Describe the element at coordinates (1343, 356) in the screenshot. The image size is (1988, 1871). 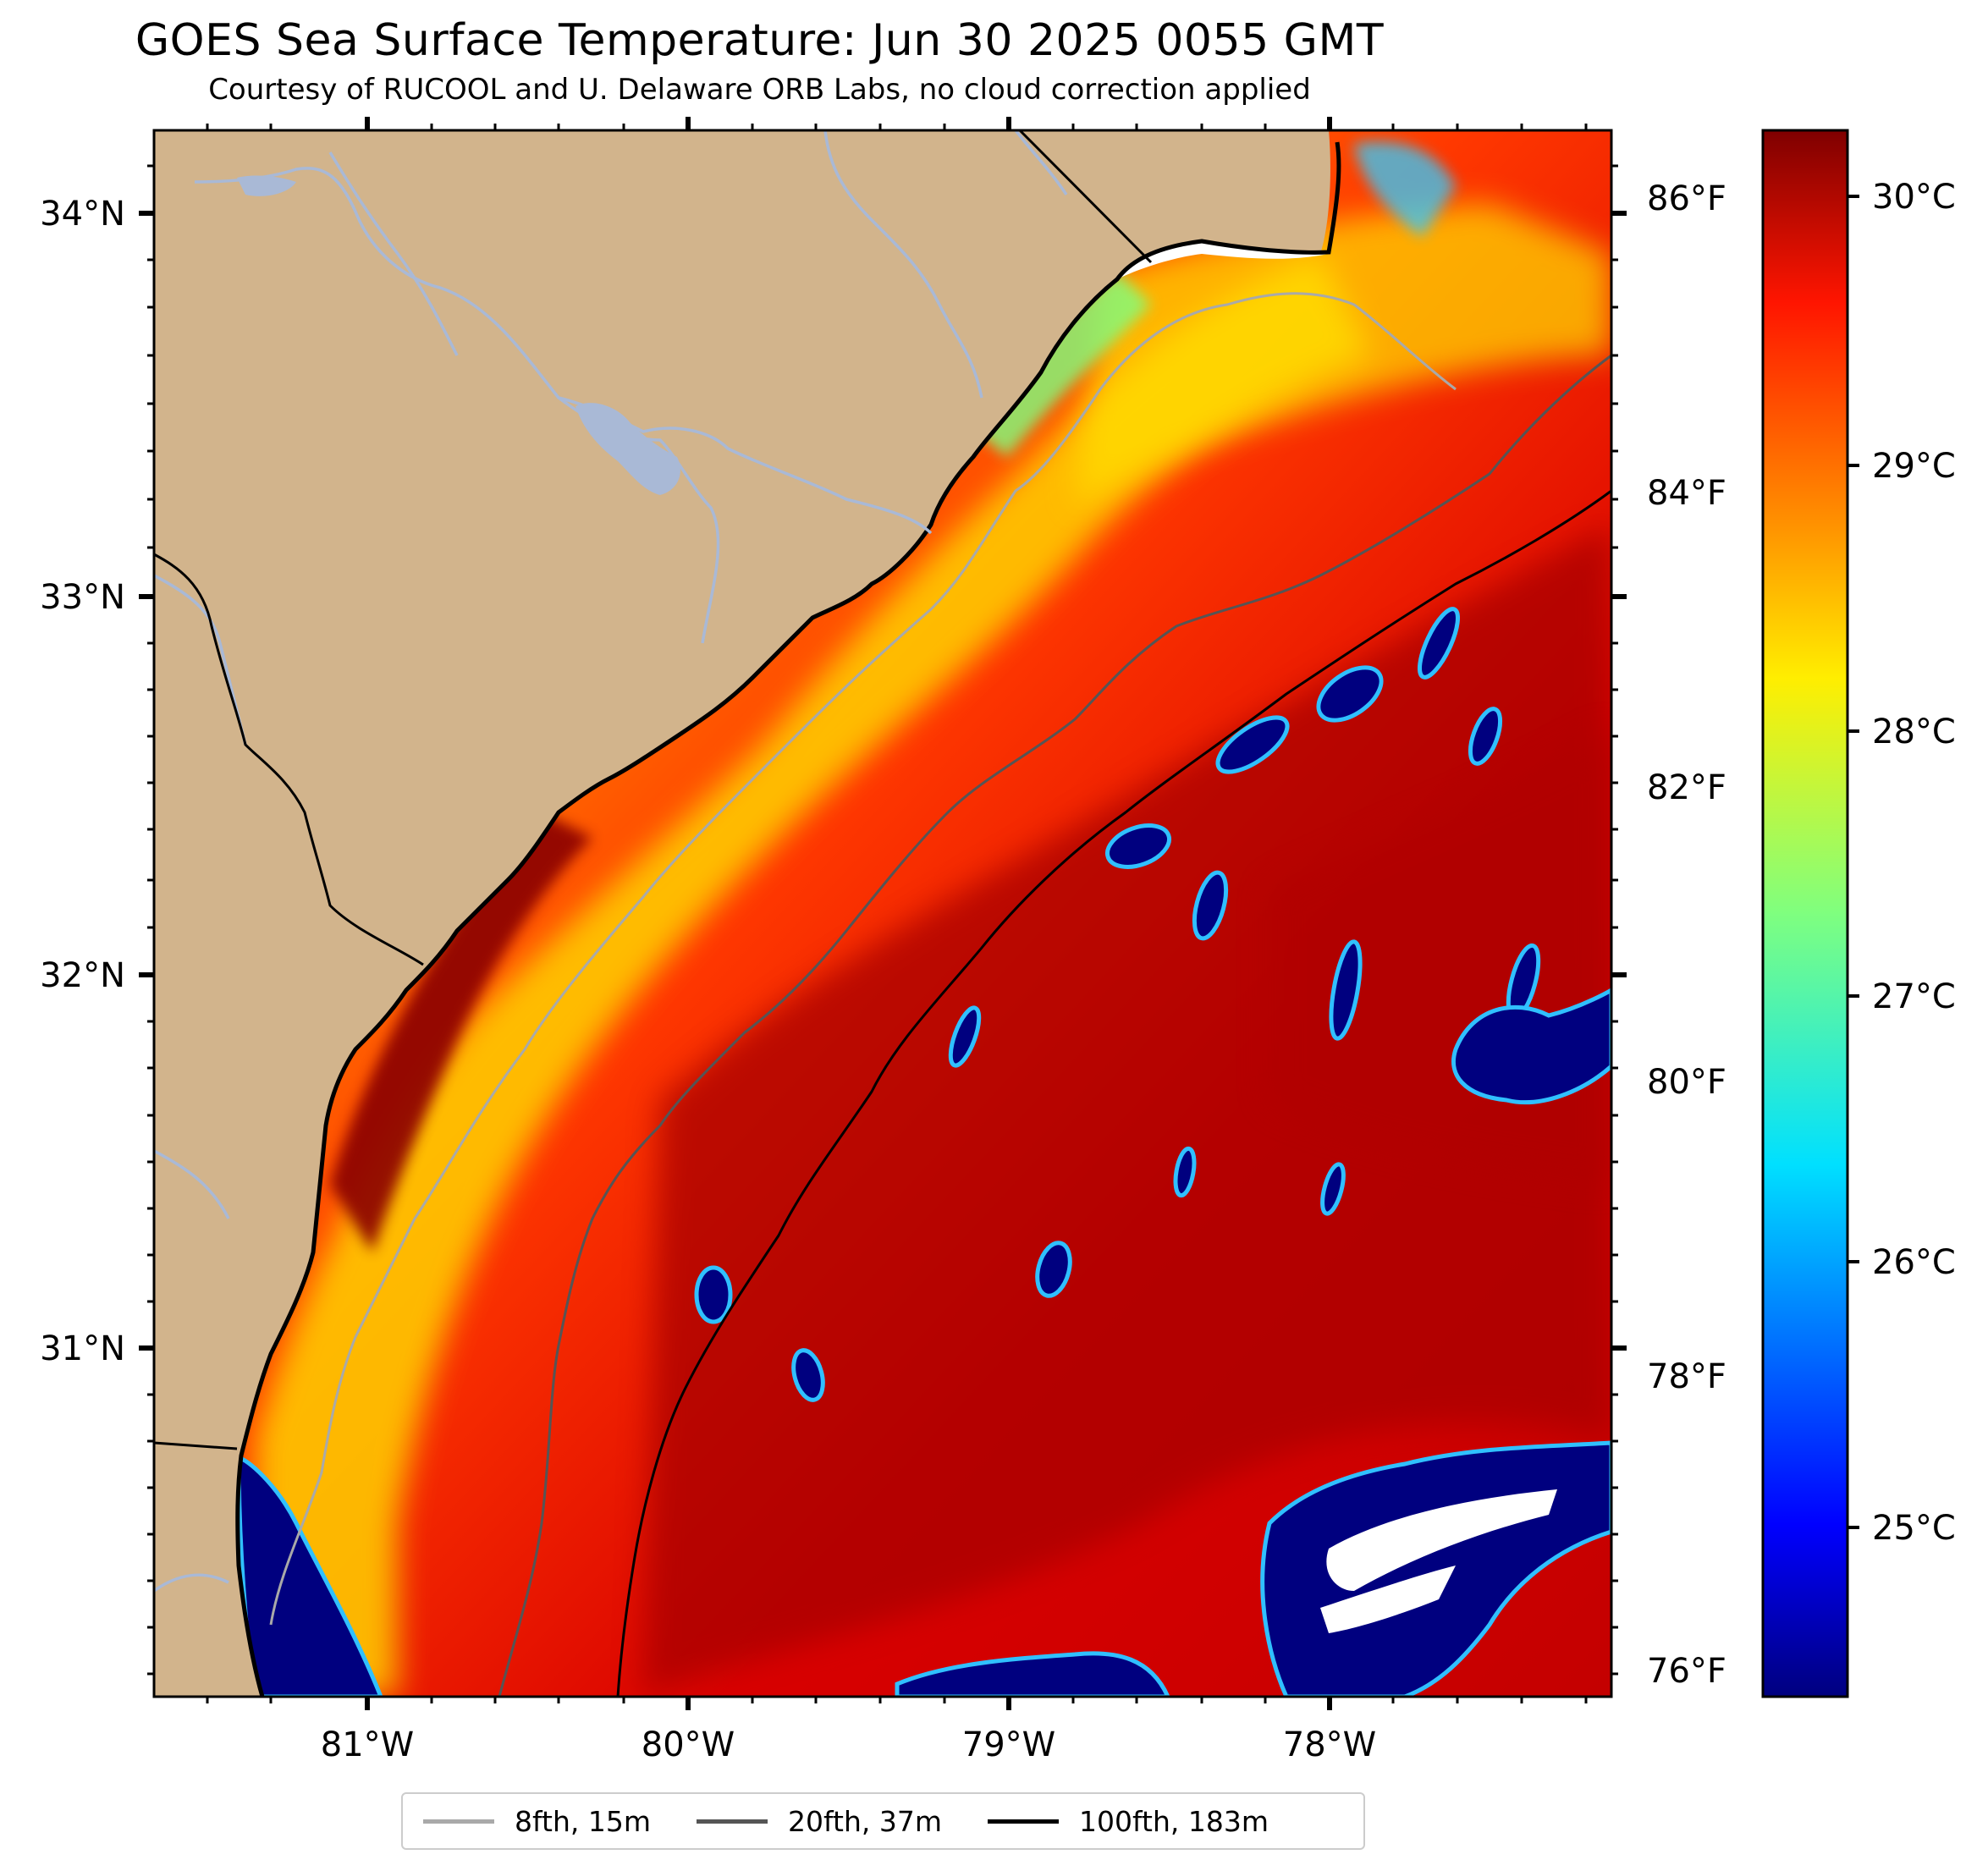
I see `north-yellow` at that location.